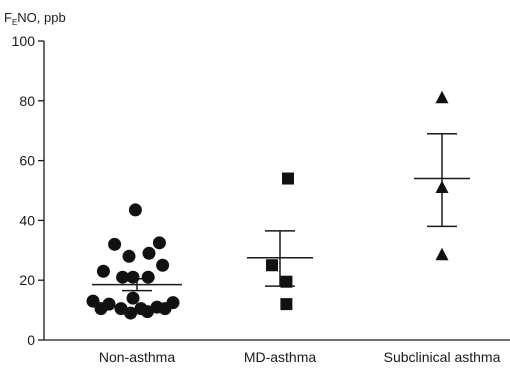 The image size is (510, 369). What do you see at coordinates (27, 280) in the screenshot?
I see `y-tick-label: 20` at bounding box center [27, 280].